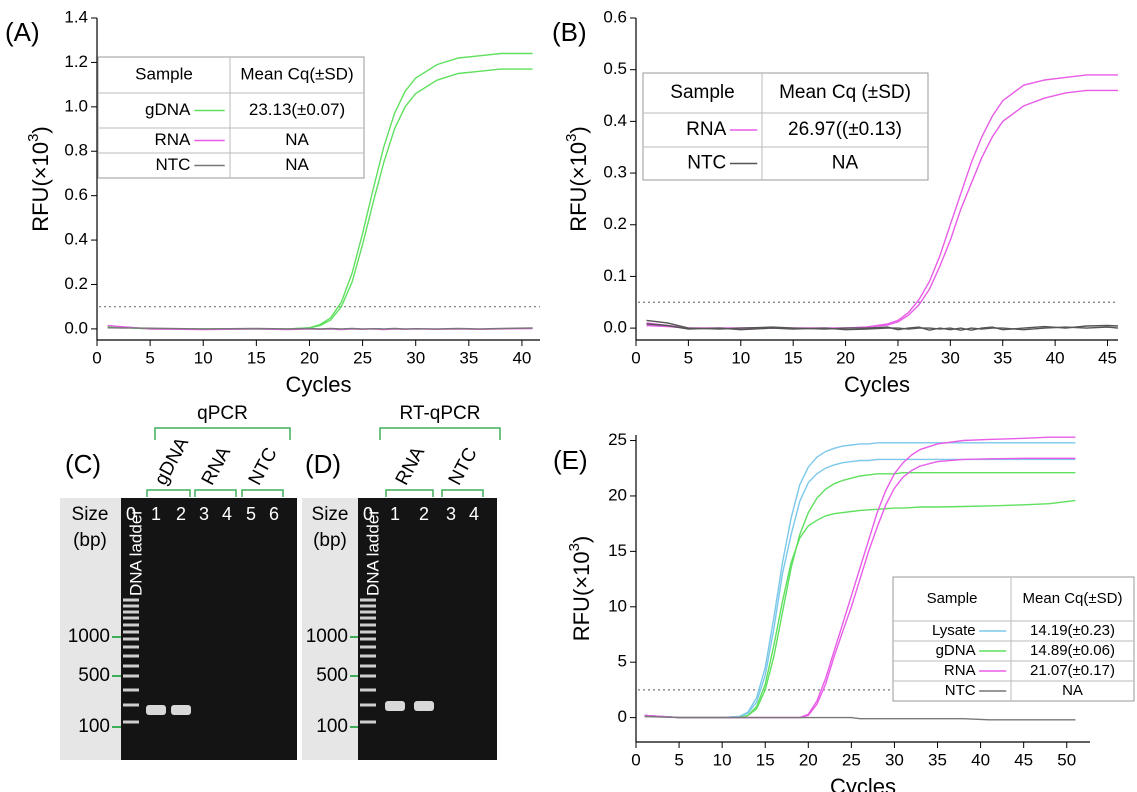 This screenshot has height=792, width=1137. Describe the element at coordinates (83, 464) in the screenshot. I see `panel-label: (C)` at that location.